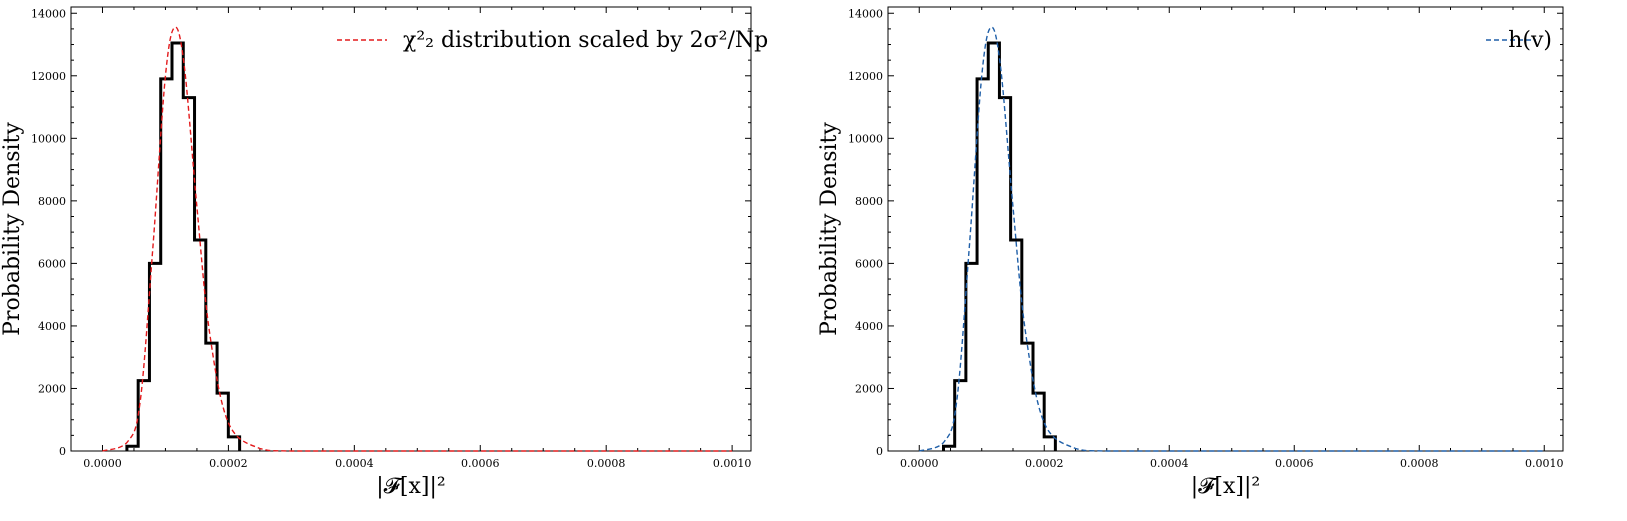  I want to click on legend-label: h(v), so click(1530, 40).